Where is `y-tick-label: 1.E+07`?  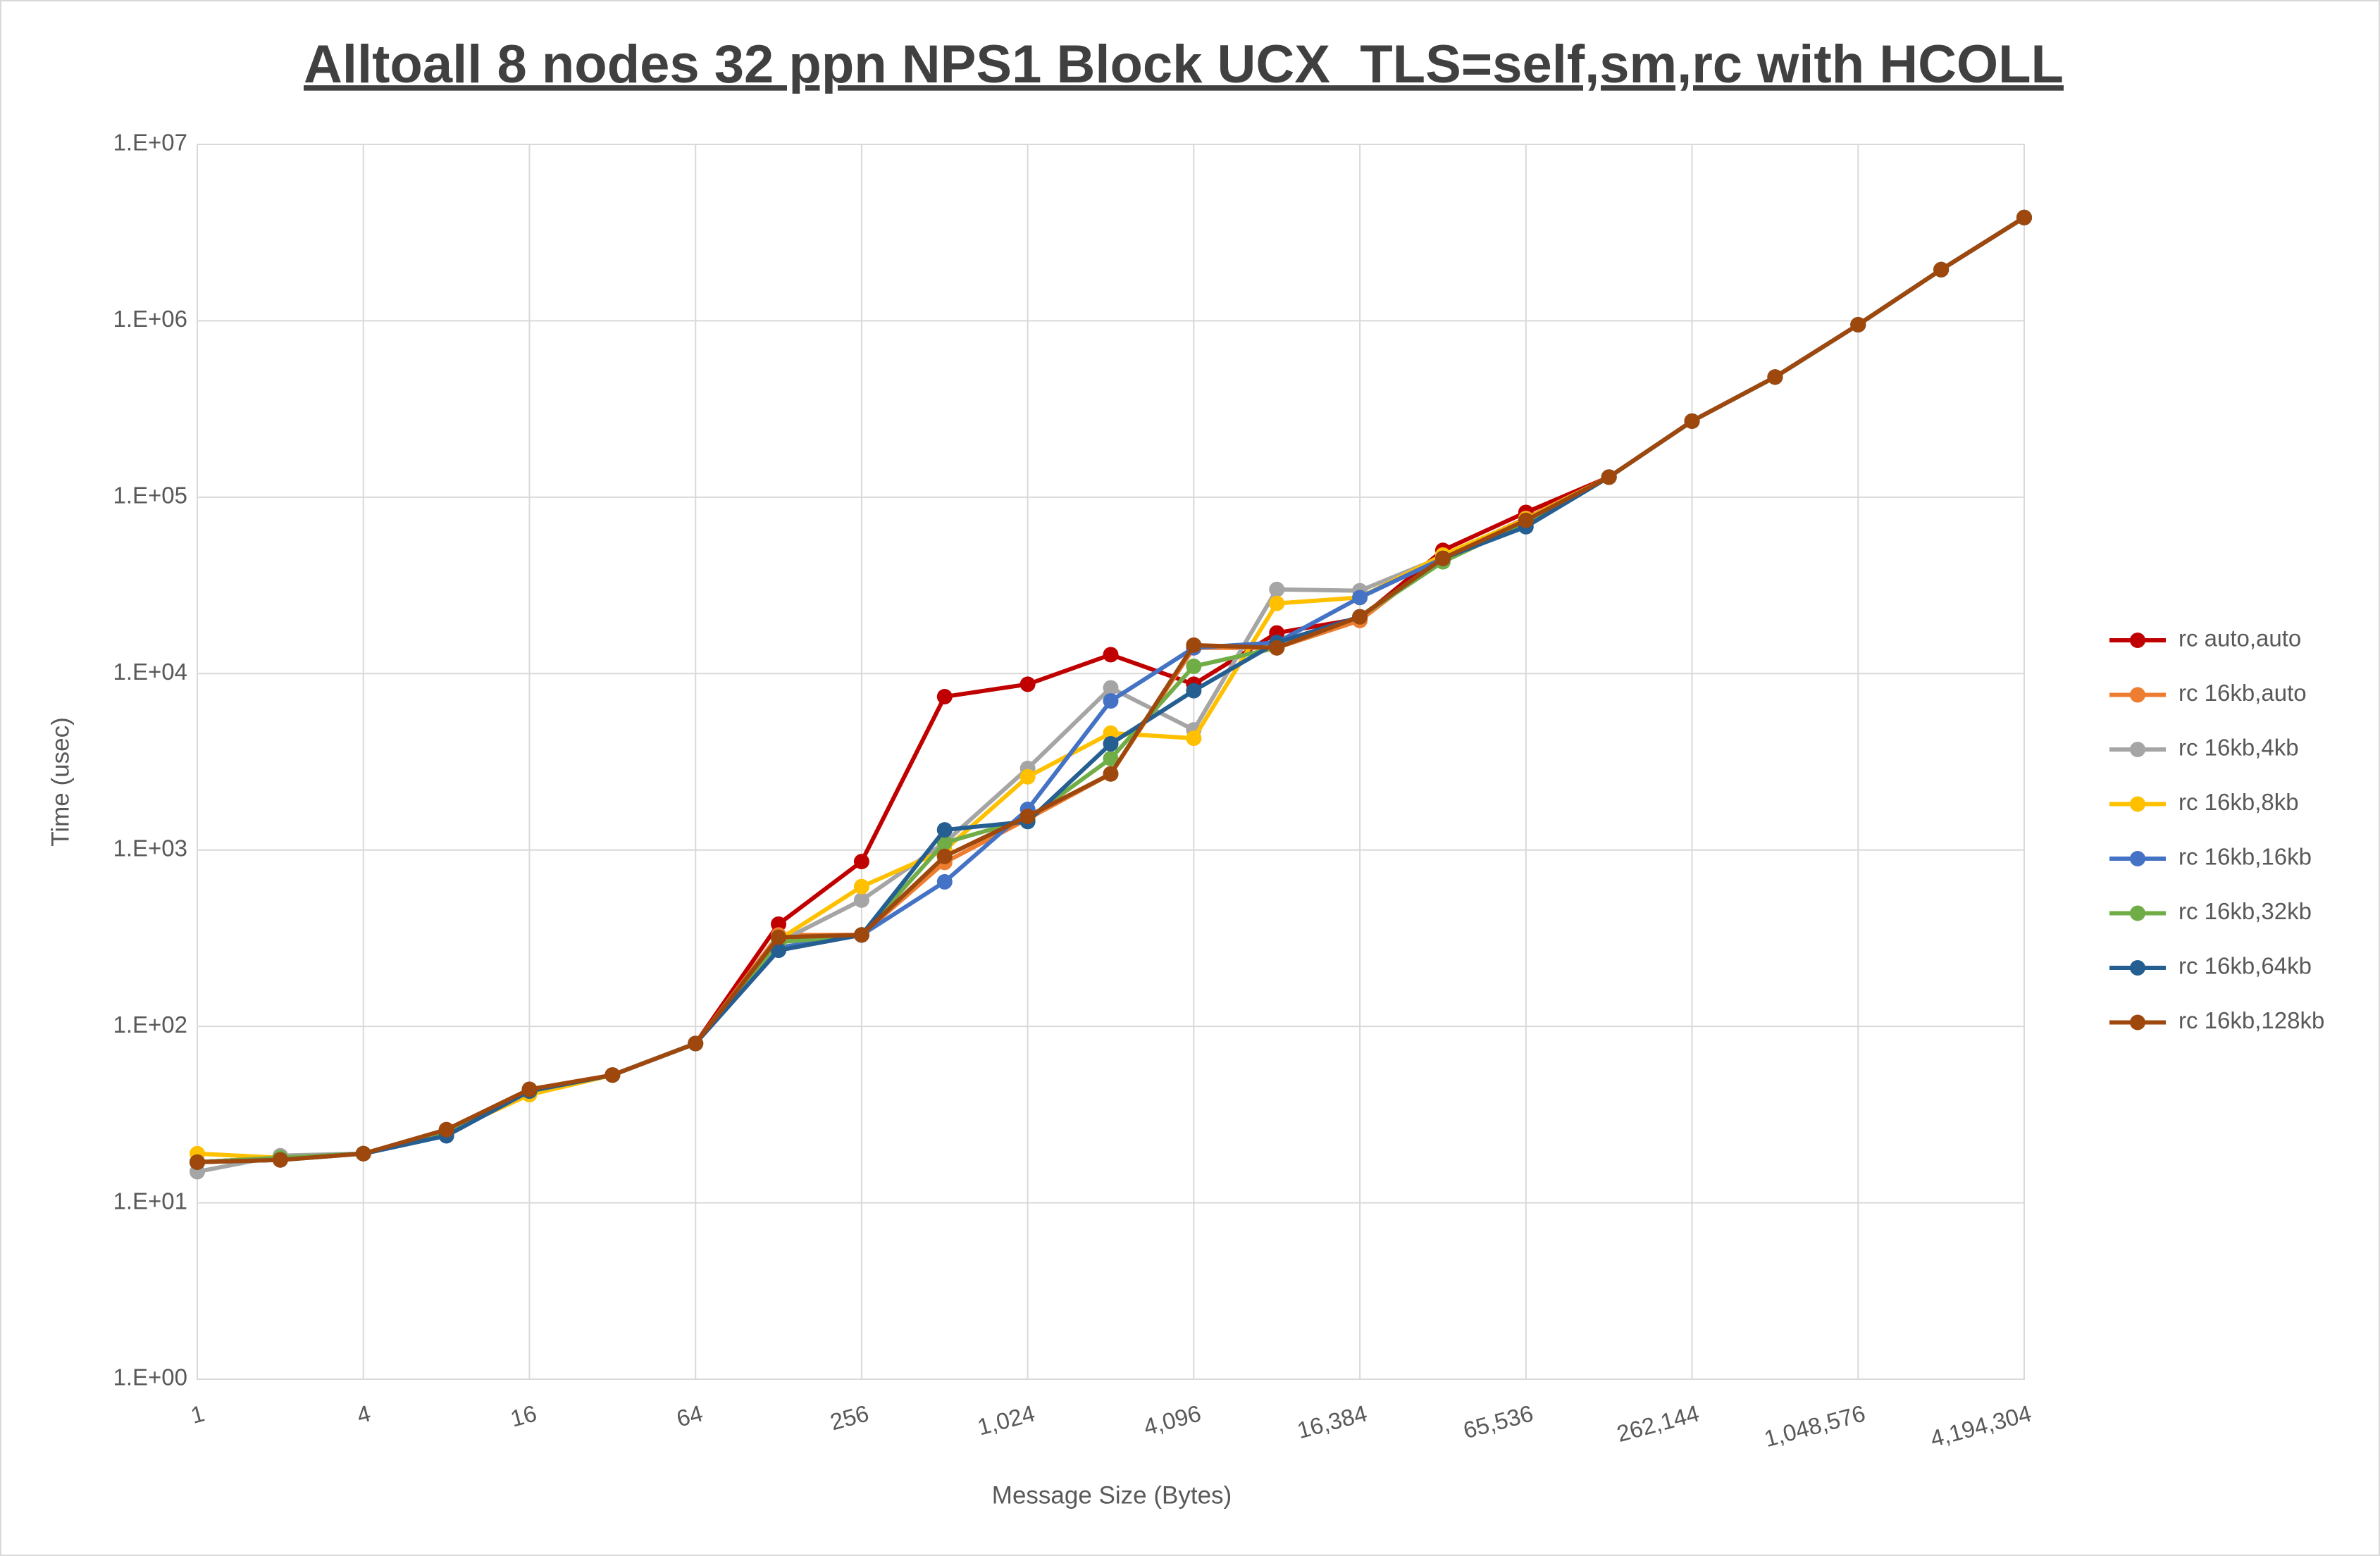 y-tick-label: 1.E+07 is located at coordinates (150, 143).